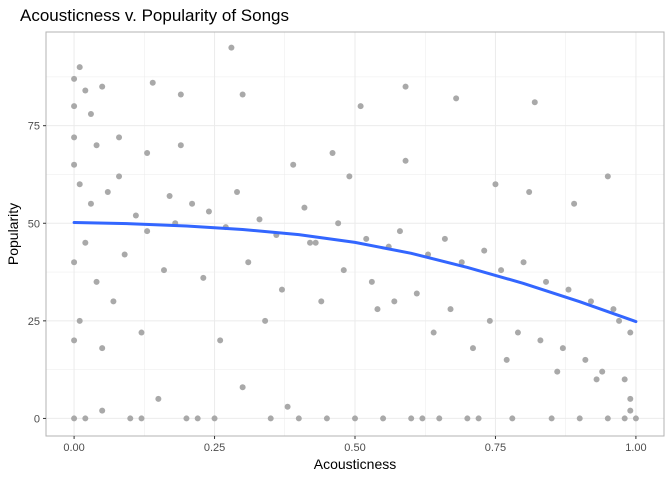 The width and height of the screenshot is (672, 480). I want to click on y-tick-label: 25, so click(34, 322).